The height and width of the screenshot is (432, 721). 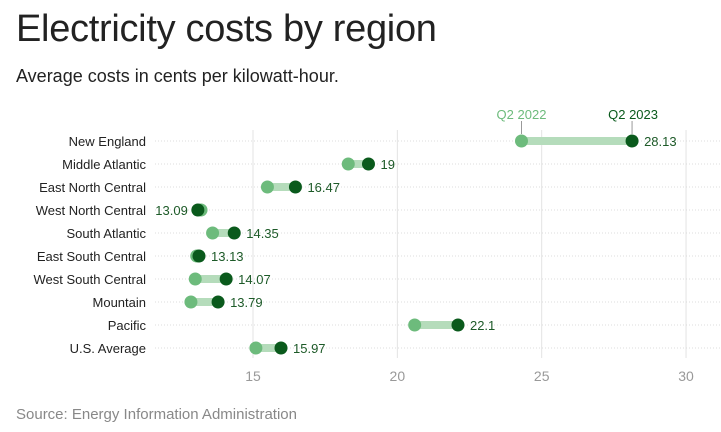 What do you see at coordinates (107, 141) in the screenshot?
I see `category-label: New England` at bounding box center [107, 141].